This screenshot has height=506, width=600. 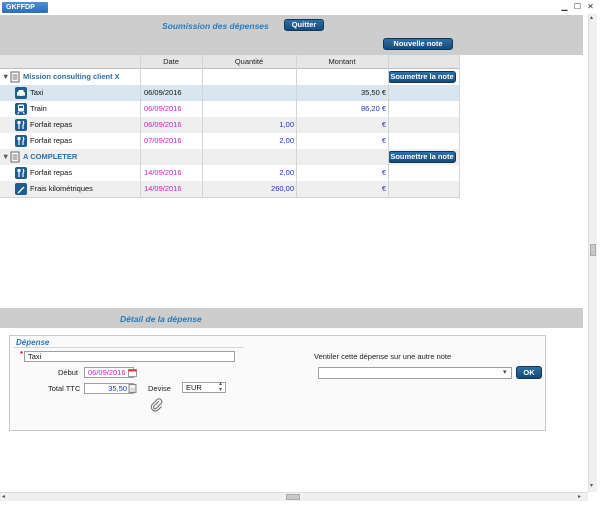 I want to click on expense-name-input: Taxi, so click(x=129, y=356).